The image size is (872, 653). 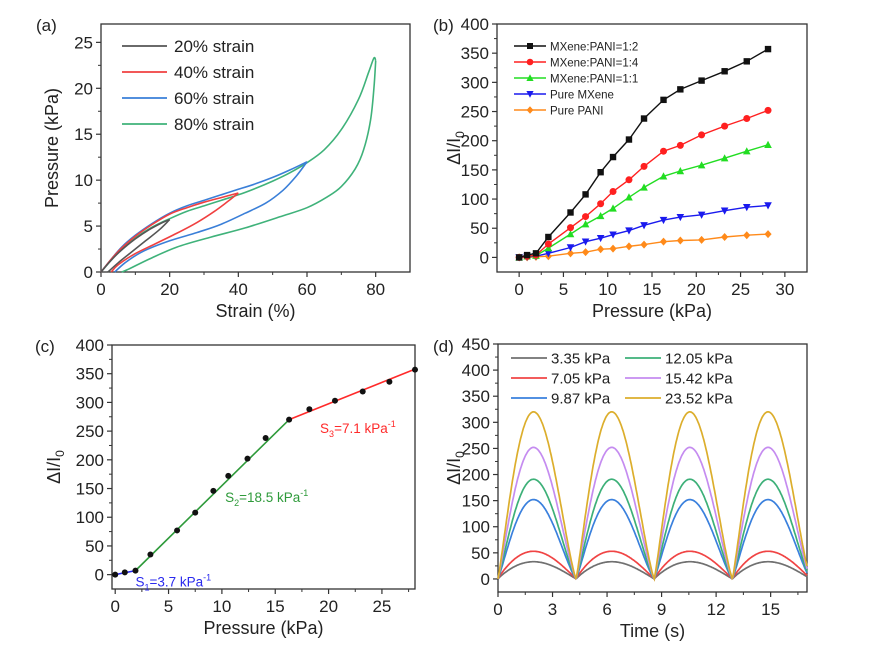 What do you see at coordinates (90, 402) in the screenshot?
I see `y-tick-label: 300` at bounding box center [90, 402].